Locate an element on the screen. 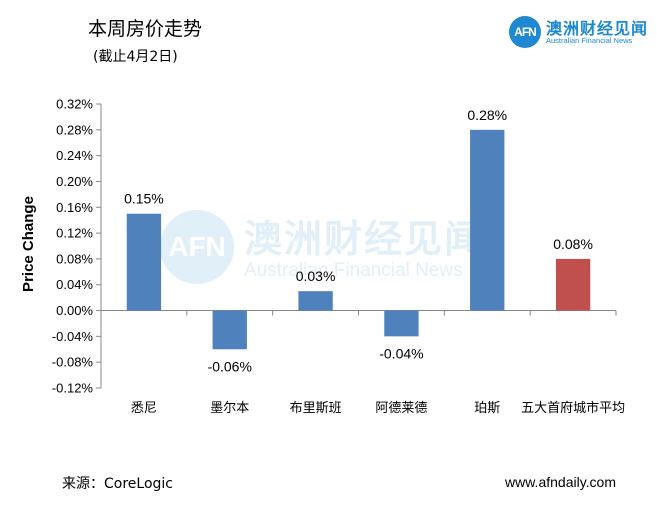 The height and width of the screenshot is (509, 657). y-tick-label: 0.20% is located at coordinates (74, 181).